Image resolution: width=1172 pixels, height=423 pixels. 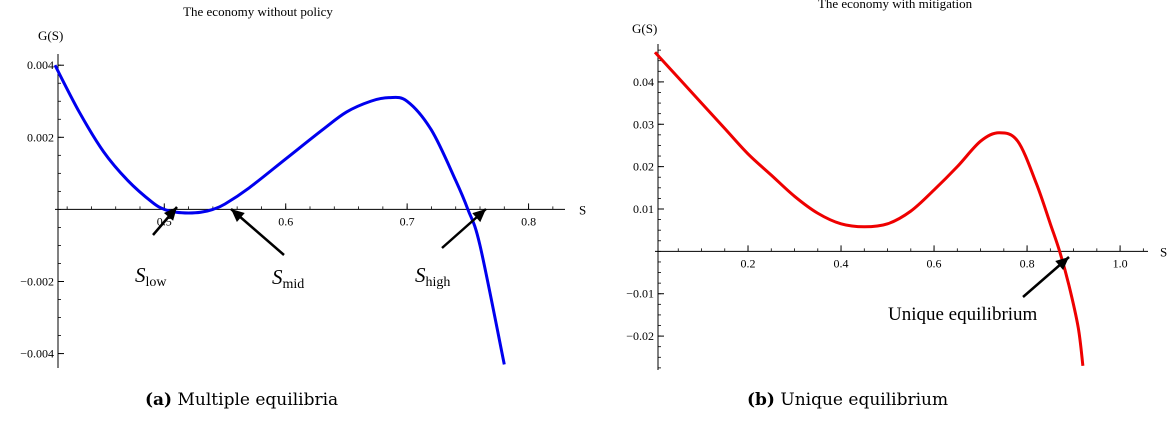 I want to click on y-tick-label: 0.002, so click(x=40, y=137).